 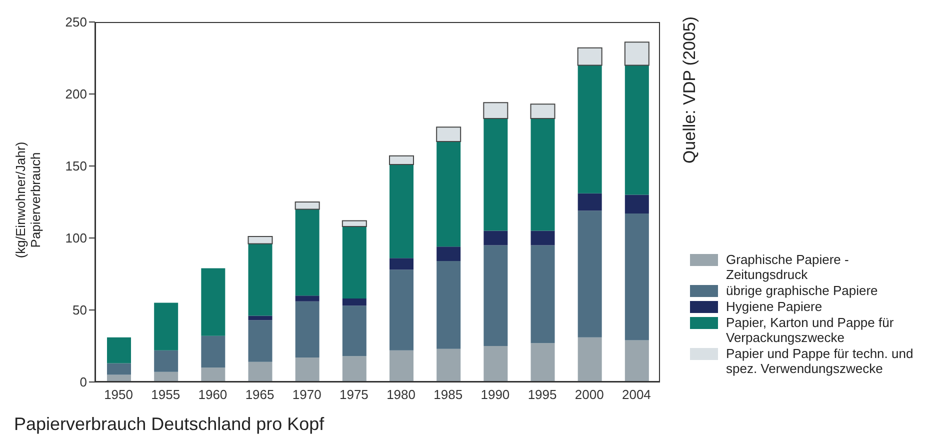 What do you see at coordinates (401, 394) in the screenshot?
I see `x-tick-label: 1980` at bounding box center [401, 394].